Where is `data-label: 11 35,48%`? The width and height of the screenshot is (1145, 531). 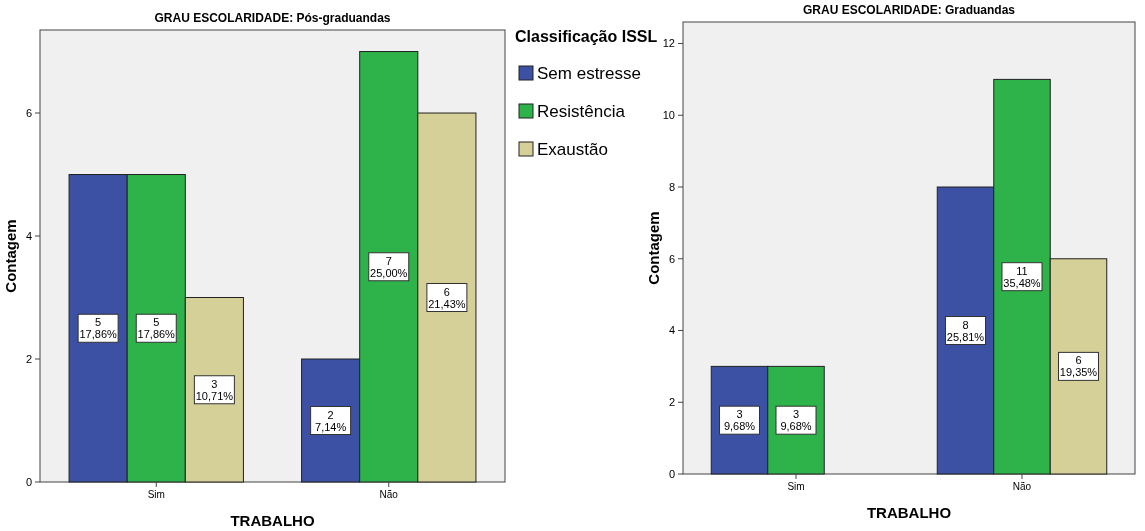
data-label: 11 35,48% is located at coordinates (1022, 276).